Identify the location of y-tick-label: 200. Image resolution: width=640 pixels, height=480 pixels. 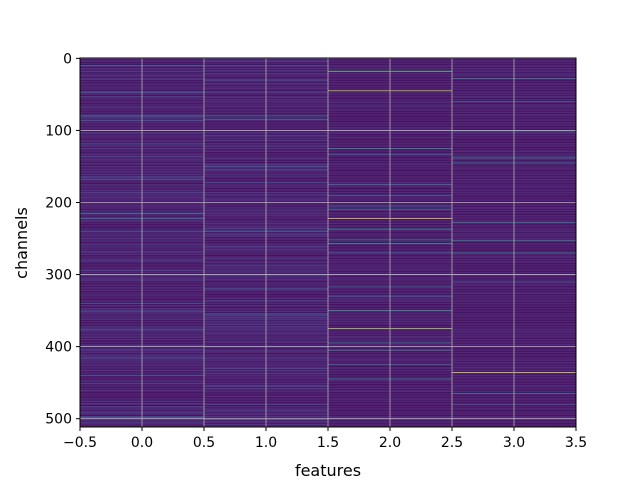
(58, 204).